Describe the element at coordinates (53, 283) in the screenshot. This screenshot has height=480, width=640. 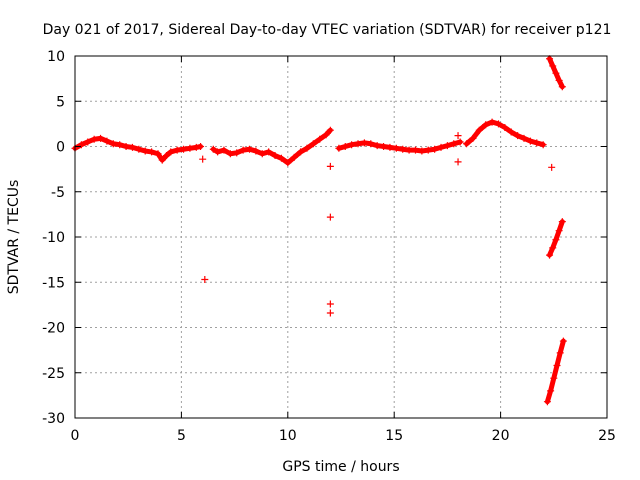
I see `y-tick-label: -15` at that location.